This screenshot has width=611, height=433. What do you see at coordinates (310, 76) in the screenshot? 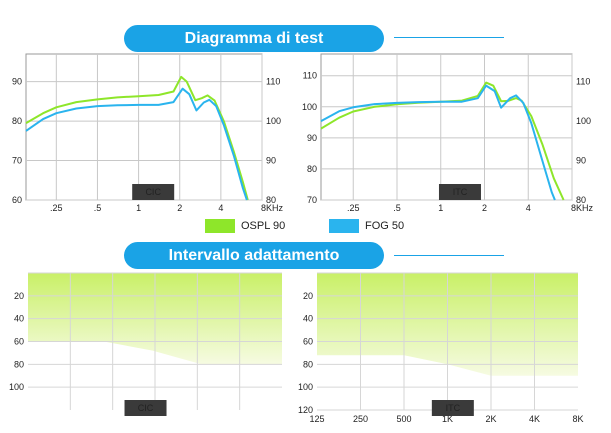
I see `y-left-tick-label: 110` at bounding box center [310, 76].